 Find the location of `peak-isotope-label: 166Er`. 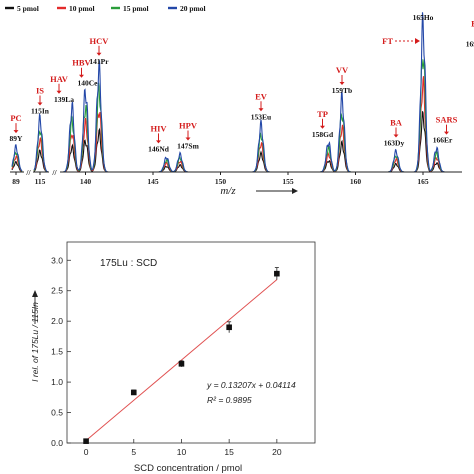

peak-isotope-label: 166Er is located at coordinates (443, 140).